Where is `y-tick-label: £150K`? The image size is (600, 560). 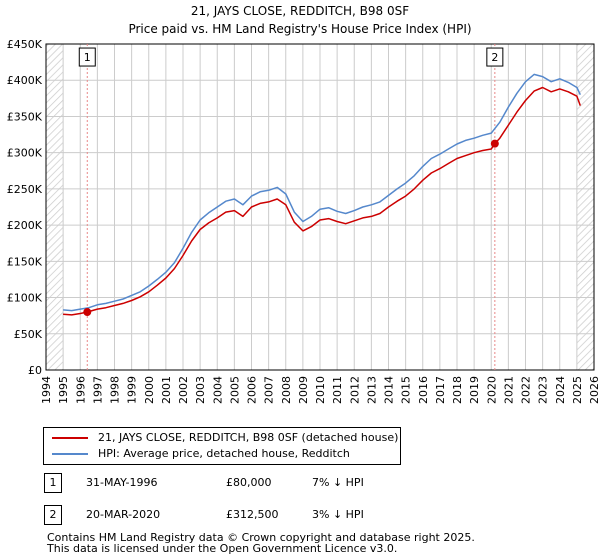 y-tick-label: £150K is located at coordinates (25, 261).